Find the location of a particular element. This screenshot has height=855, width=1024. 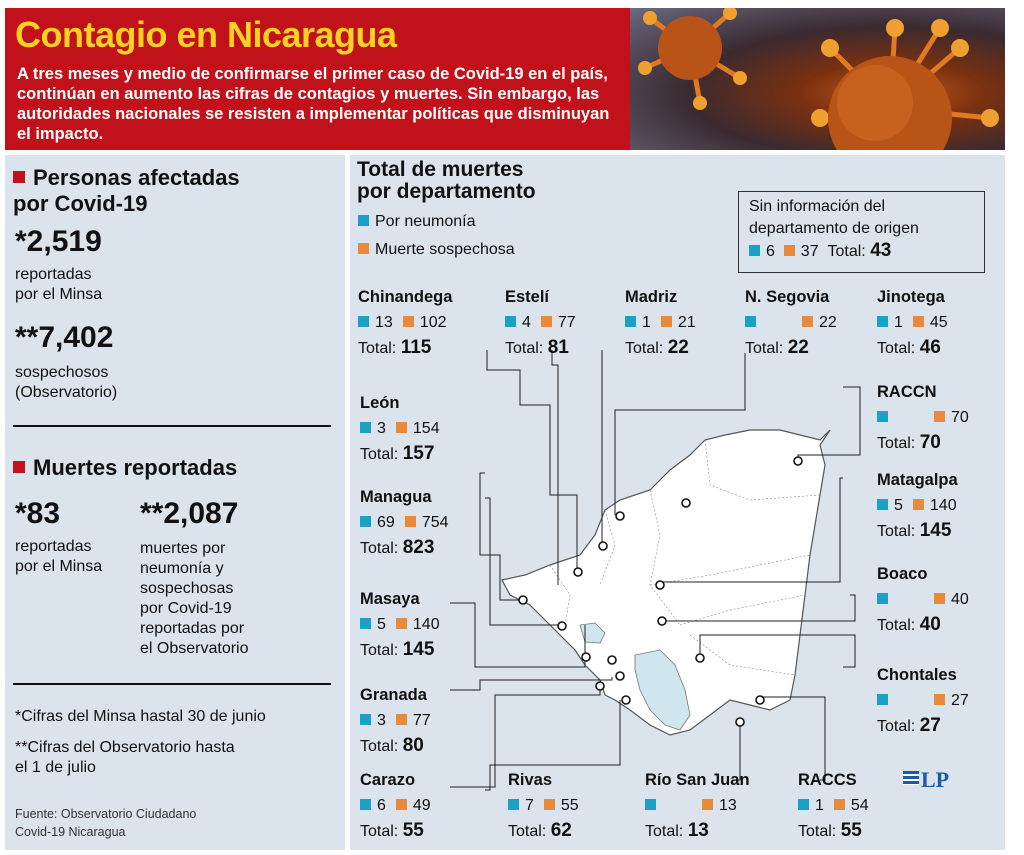

dept-matagalpa: Matagalpa 5 140 Total: 145 is located at coordinates (917, 506).